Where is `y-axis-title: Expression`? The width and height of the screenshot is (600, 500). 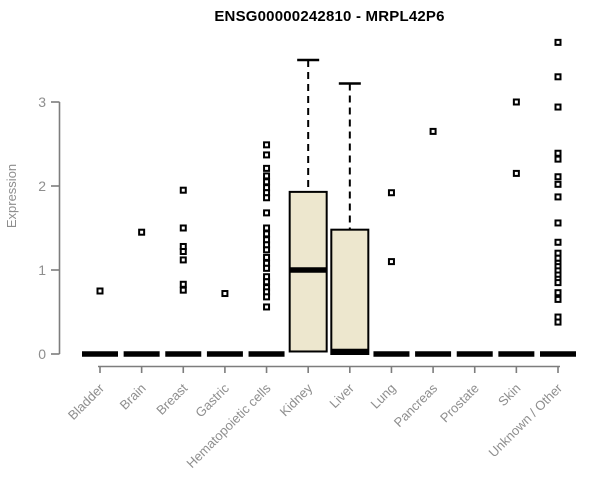 y-axis-title: Expression is located at coordinates (11, 196).